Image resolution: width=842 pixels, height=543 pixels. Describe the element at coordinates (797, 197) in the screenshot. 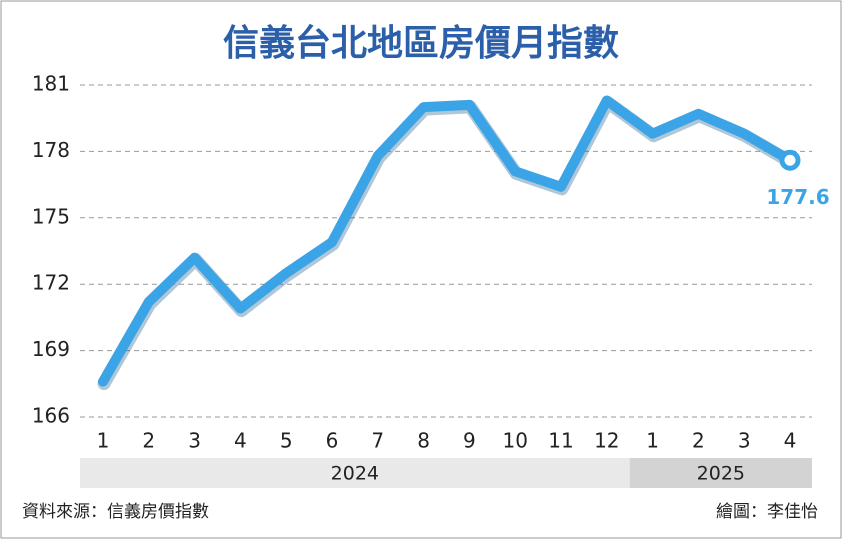

I see `value-label: 177.6` at that location.